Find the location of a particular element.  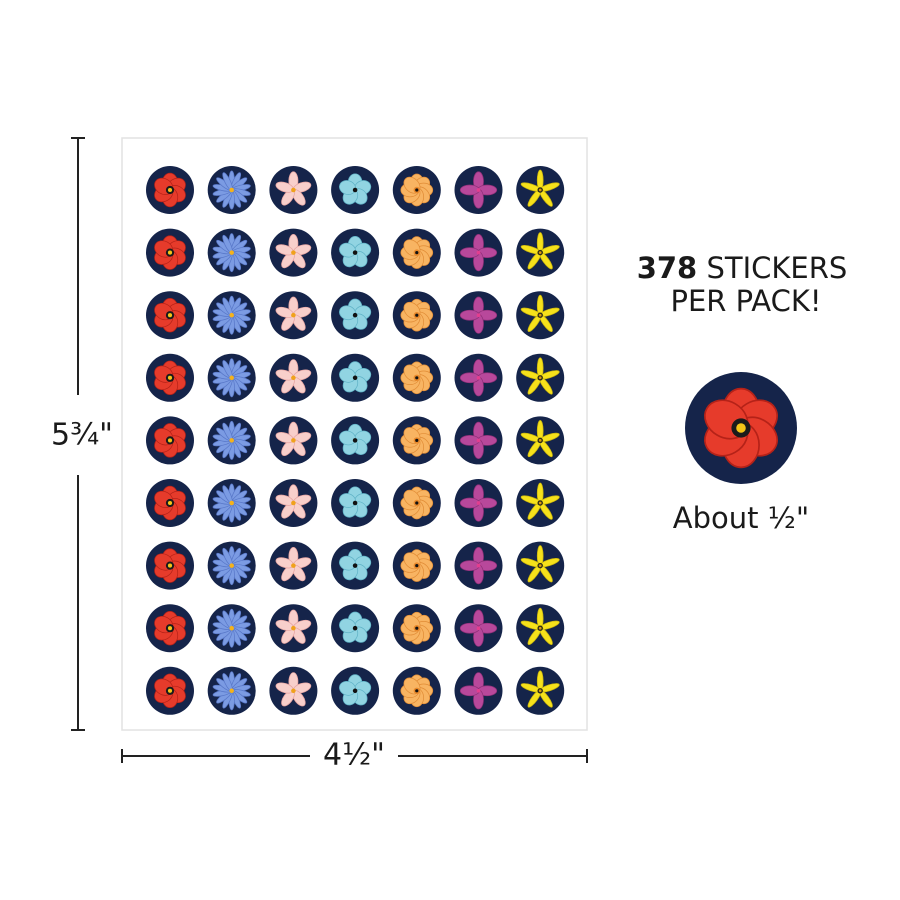

width-dimension: 4½" is located at coordinates (354, 755).